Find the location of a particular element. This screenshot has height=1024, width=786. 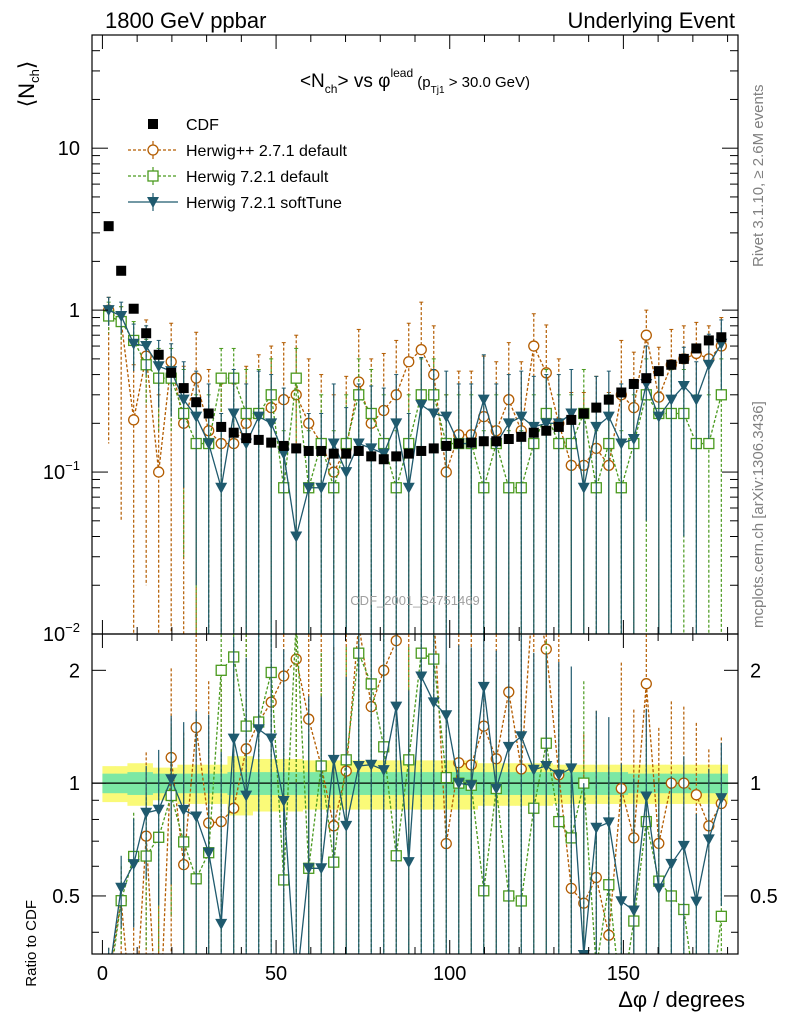

svg-text: ⟨Nch⟩ is located at coordinates (28, 84).